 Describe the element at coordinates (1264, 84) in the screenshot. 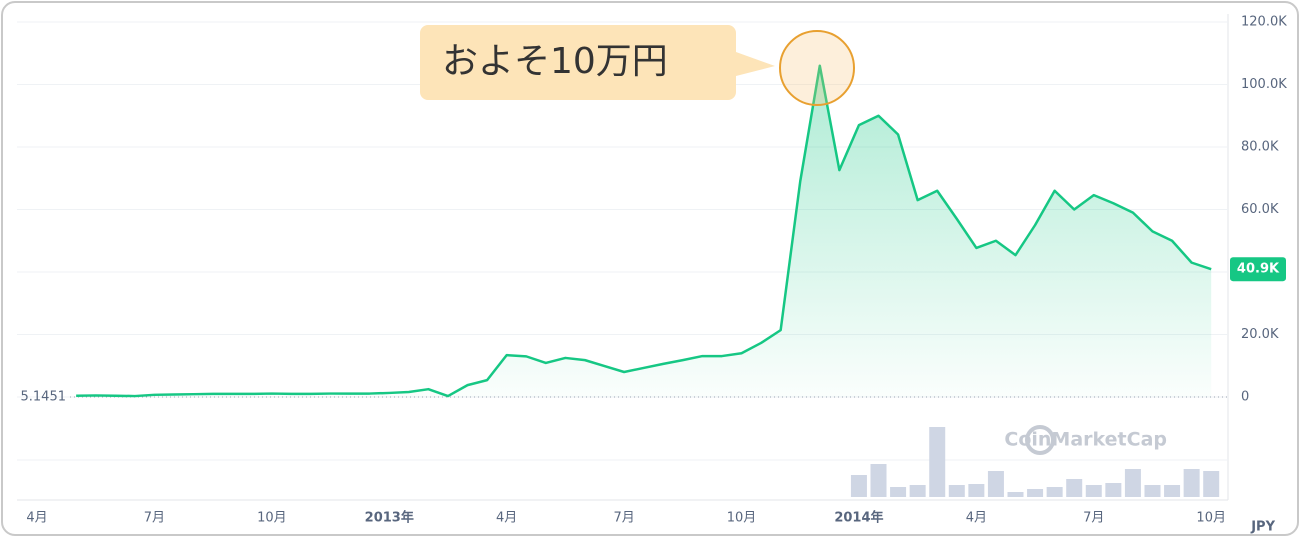

I see `y-tick-label: 100.0K` at that location.